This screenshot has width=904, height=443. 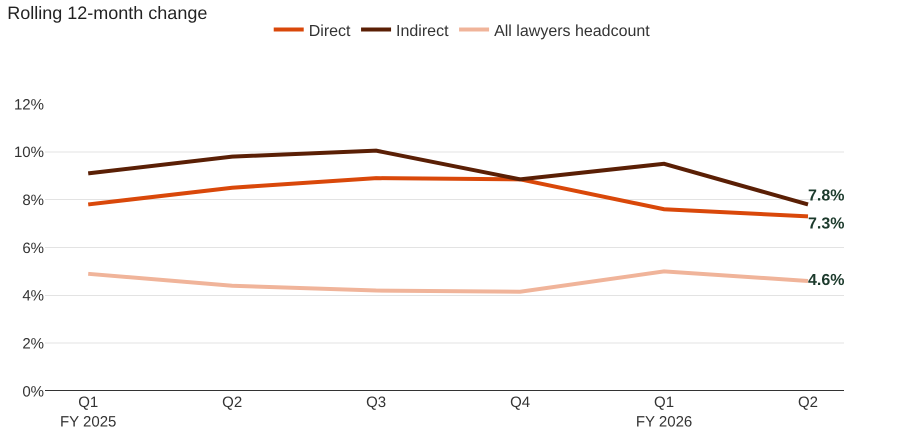 What do you see at coordinates (29, 153) in the screenshot?
I see `y-tick-label: 10%` at bounding box center [29, 153].